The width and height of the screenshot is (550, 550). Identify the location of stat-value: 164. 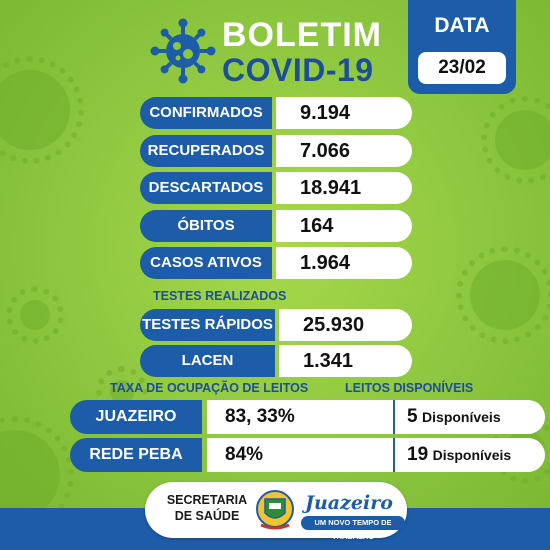
(344, 226).